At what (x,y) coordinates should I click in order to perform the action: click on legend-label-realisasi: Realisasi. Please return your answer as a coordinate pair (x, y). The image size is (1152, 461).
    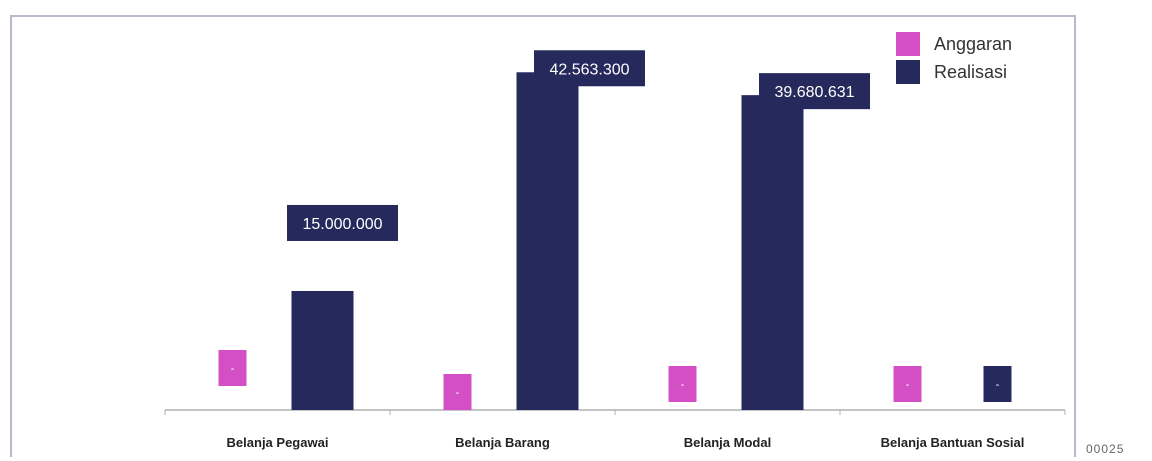
    Looking at the image, I should click on (971, 71).